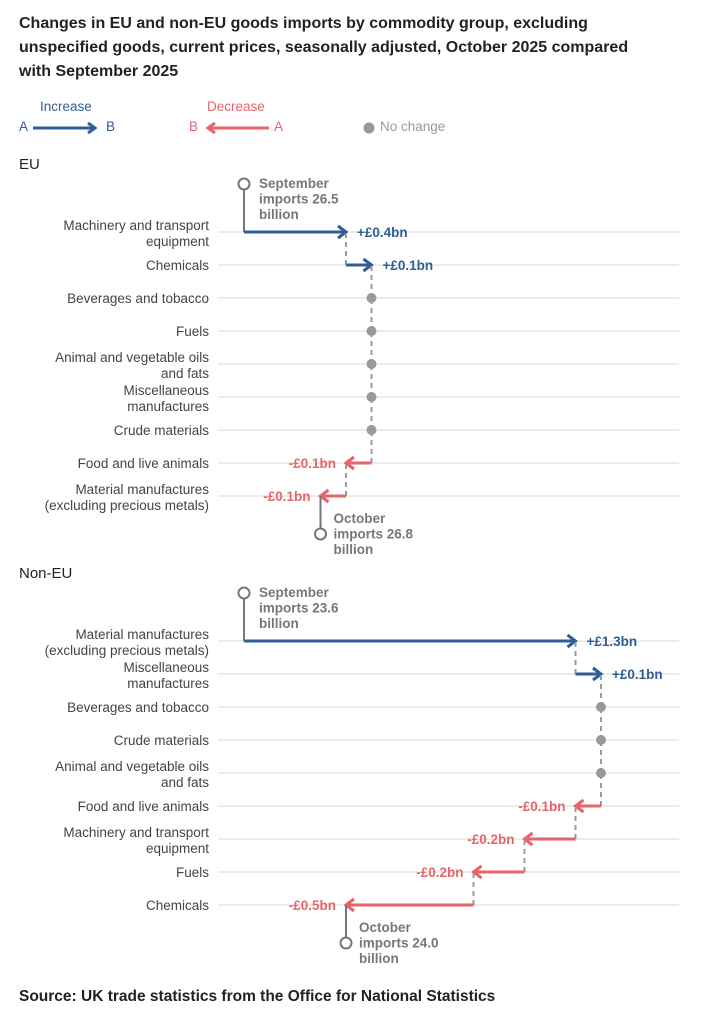  I want to click on legend-no-change-label: No change, so click(413, 126).